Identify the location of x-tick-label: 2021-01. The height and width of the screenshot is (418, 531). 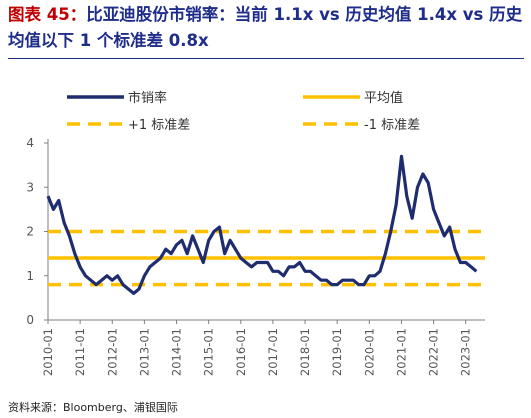
(401, 352).